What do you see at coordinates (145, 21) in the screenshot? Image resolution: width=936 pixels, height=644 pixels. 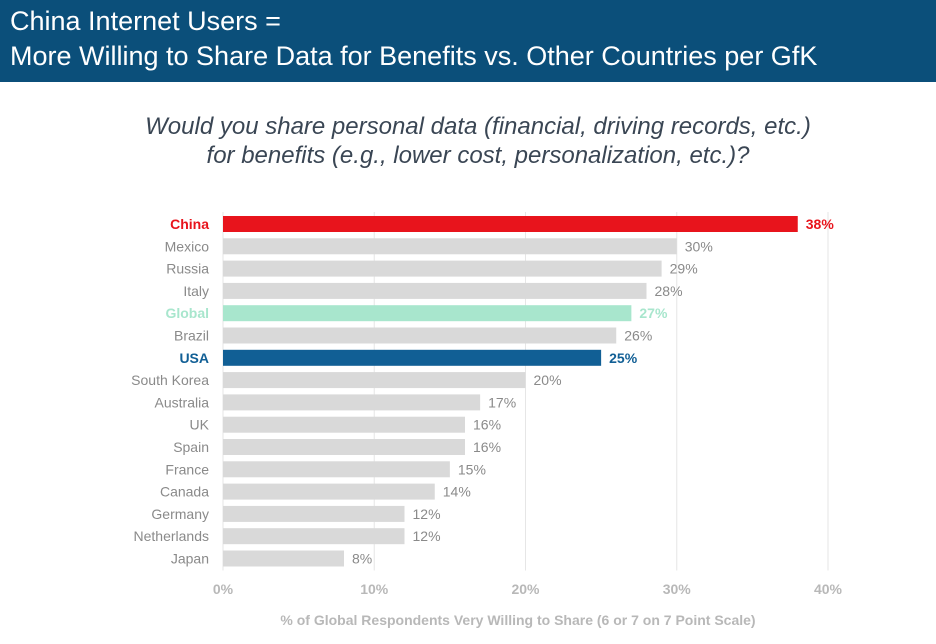 I see `slide-title-line-1: China Internet Users =` at bounding box center [145, 21].